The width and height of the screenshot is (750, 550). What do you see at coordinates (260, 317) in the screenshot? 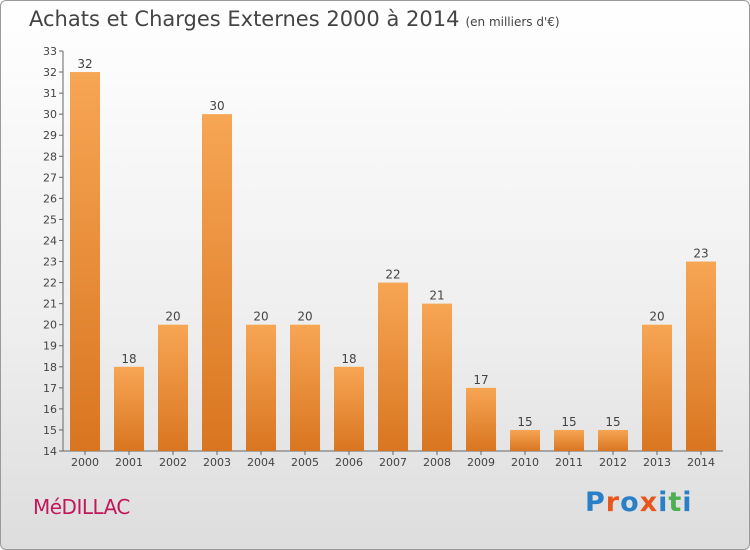
I see `value-label-2004: 20` at bounding box center [260, 317].